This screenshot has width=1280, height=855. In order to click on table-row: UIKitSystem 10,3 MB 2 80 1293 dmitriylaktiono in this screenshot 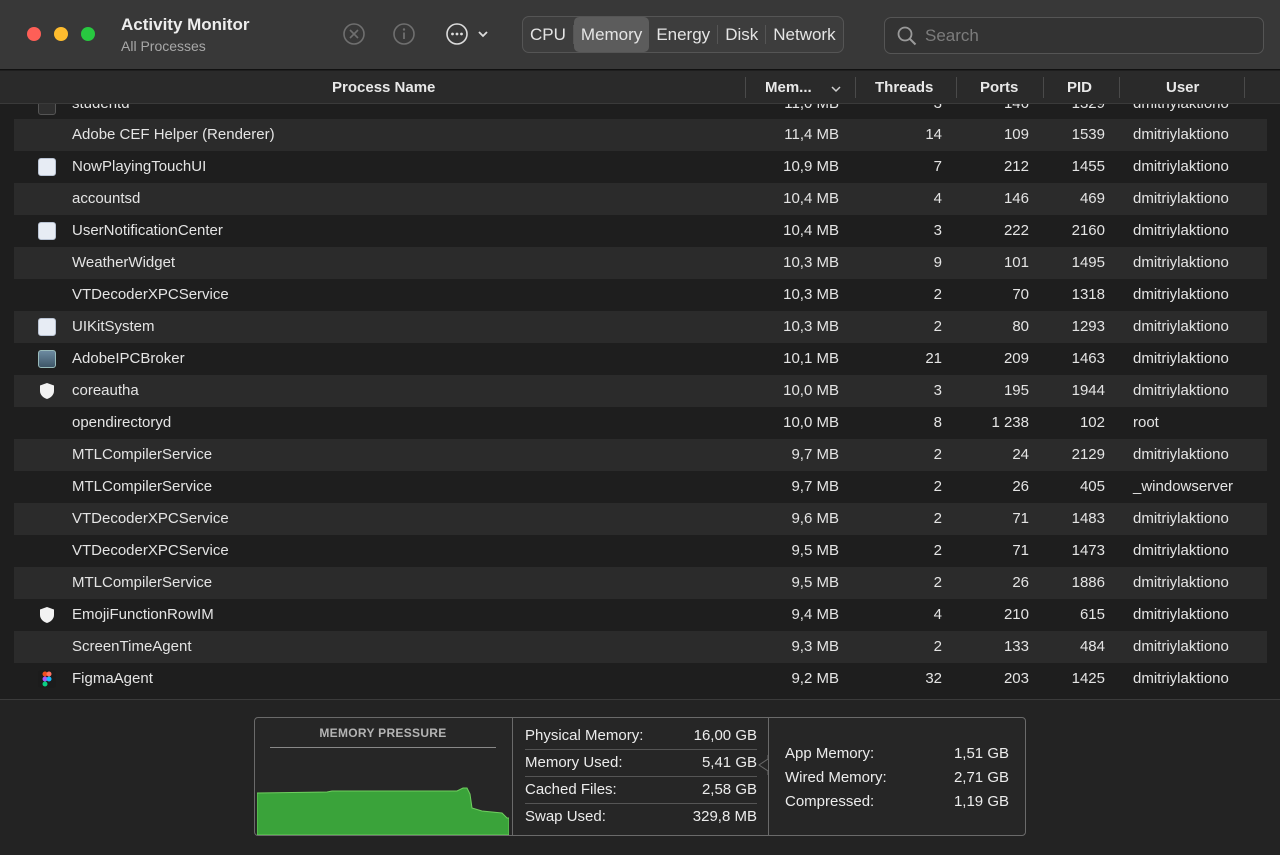, I will do `click(640, 327)`.